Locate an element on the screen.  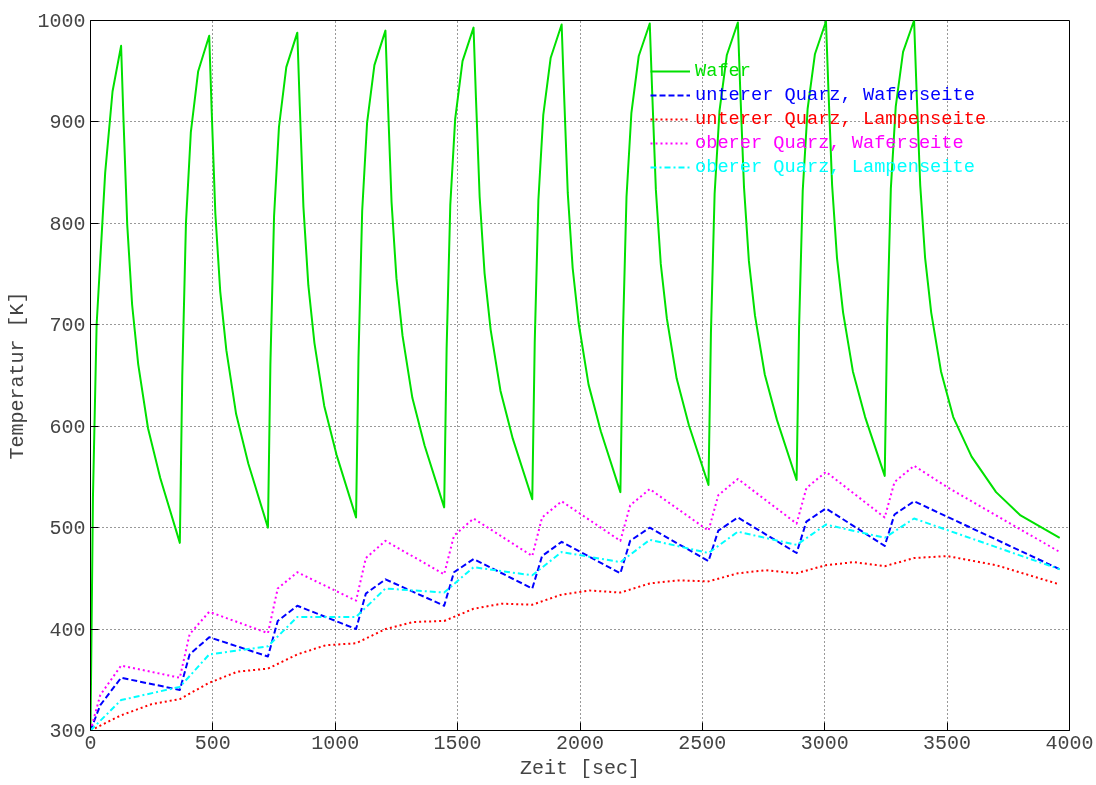
y-tick-label: 400 is located at coordinates (67, 630).